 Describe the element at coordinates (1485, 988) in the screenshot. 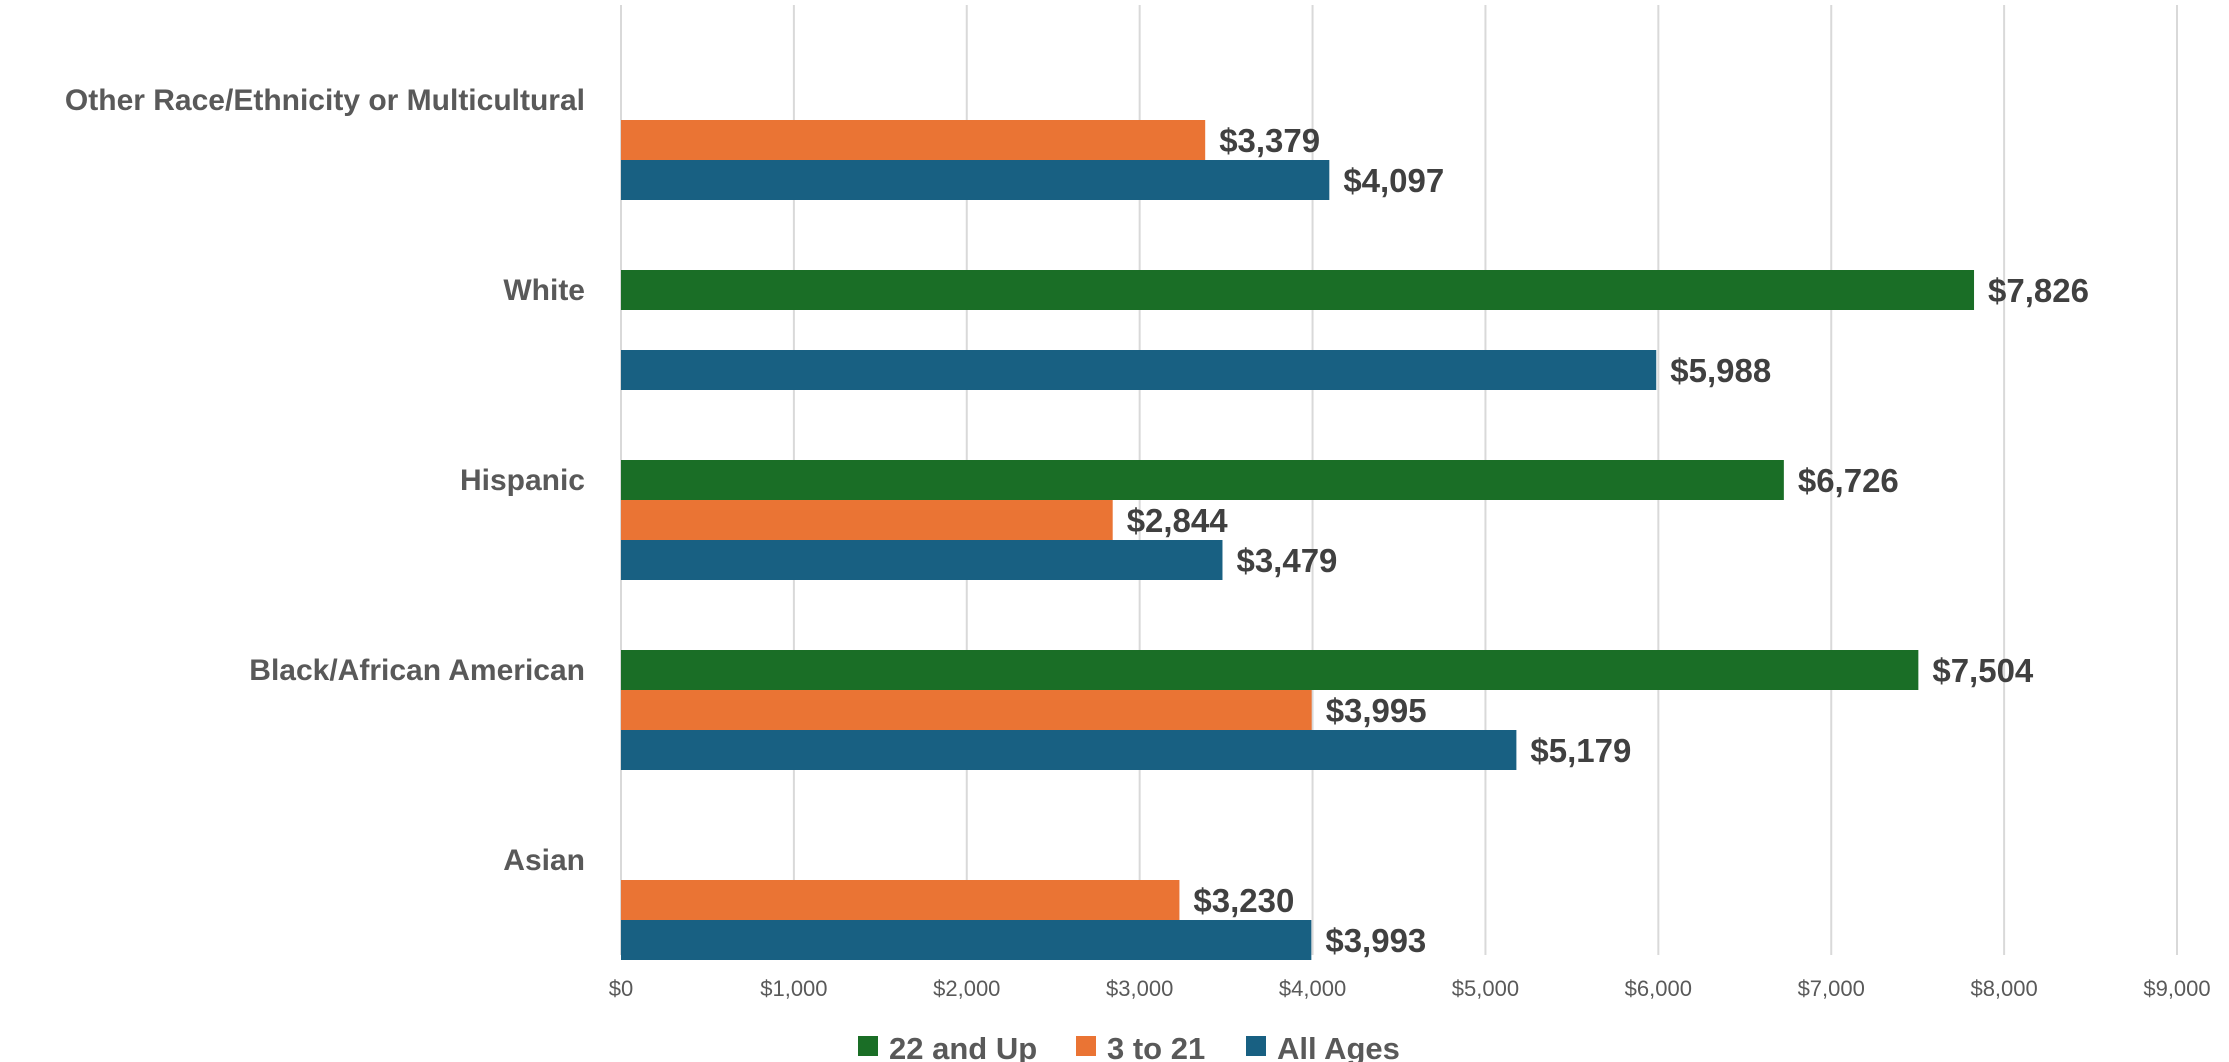

I see `x-tick-label: $5,000` at that location.